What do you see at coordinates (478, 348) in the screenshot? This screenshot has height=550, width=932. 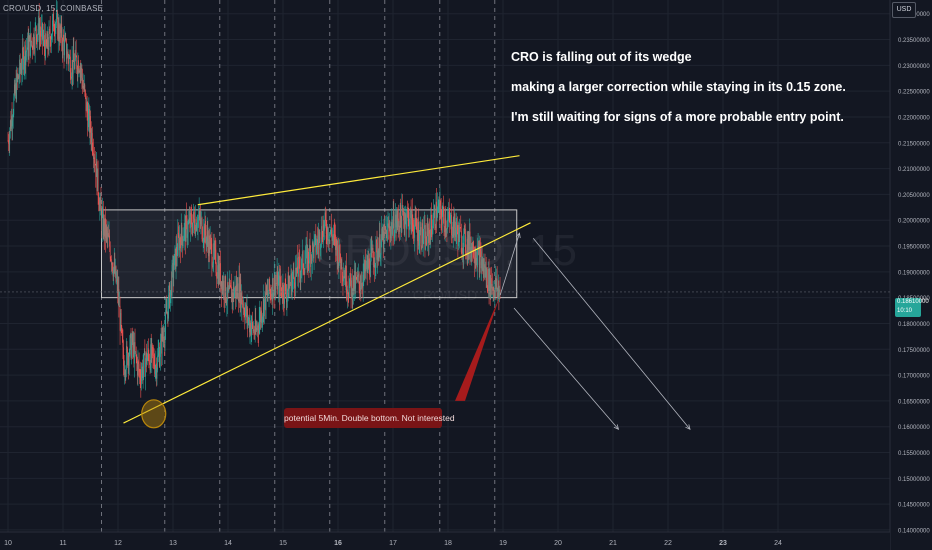 I see `callout-pointer` at bounding box center [478, 348].